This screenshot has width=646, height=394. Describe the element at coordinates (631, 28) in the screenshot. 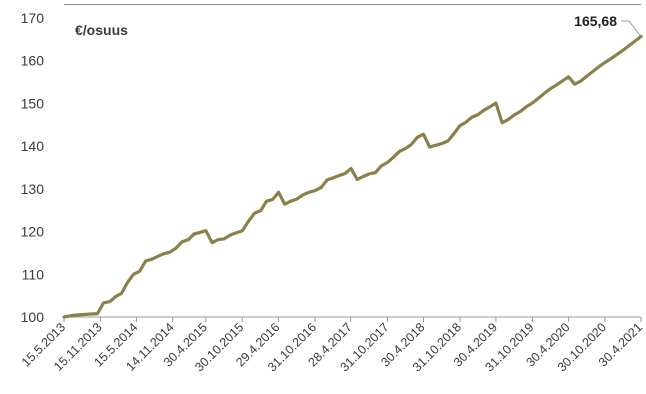

I see `callout-leader-line` at that location.